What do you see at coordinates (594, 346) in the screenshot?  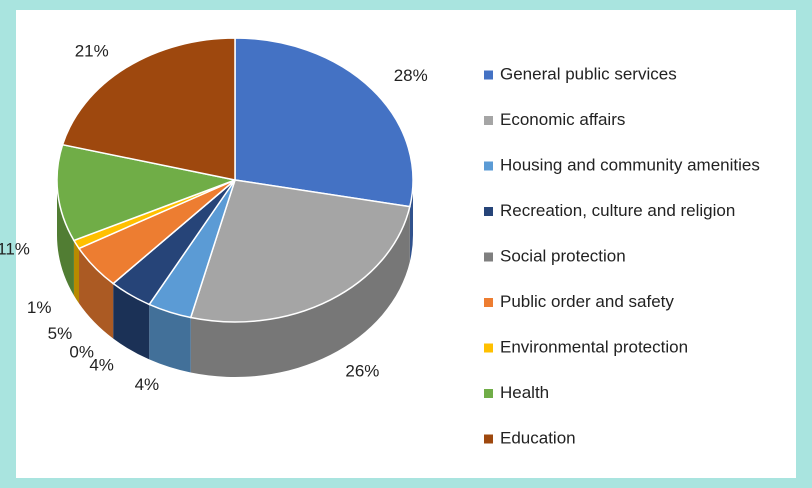 I see `legend-label: Environmental protection` at bounding box center [594, 346].